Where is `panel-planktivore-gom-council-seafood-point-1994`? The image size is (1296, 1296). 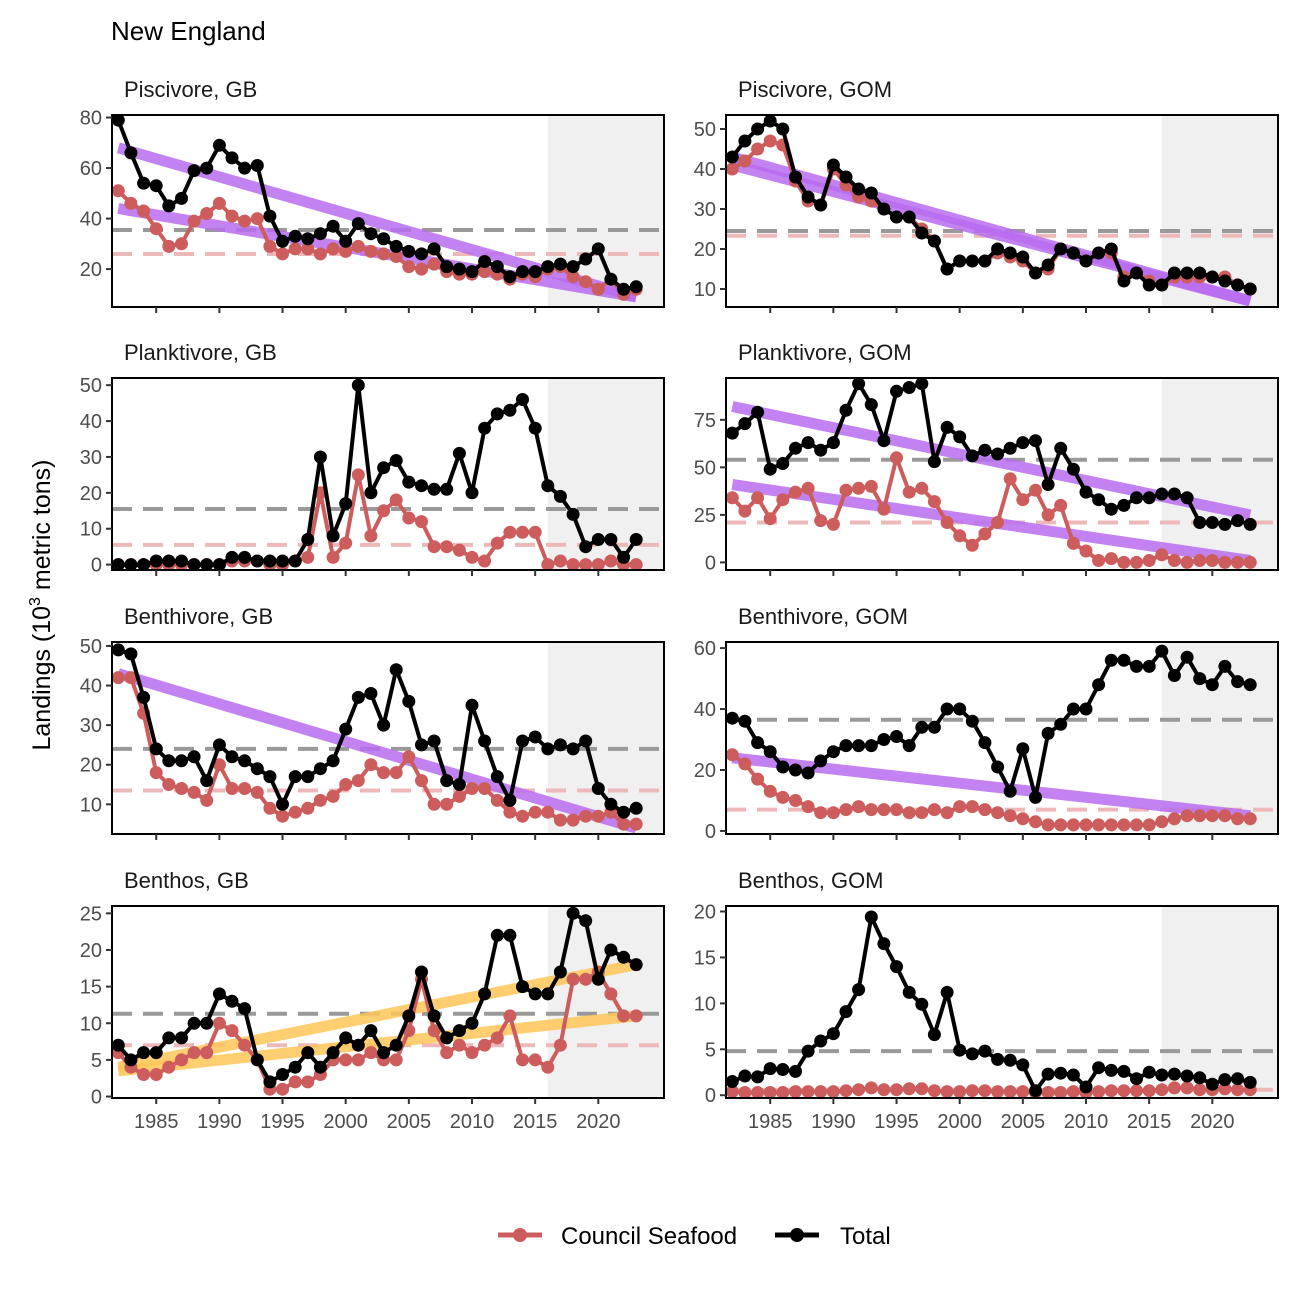 panel-planktivore-gom-council-seafood-point-1994 is located at coordinates (884, 509).